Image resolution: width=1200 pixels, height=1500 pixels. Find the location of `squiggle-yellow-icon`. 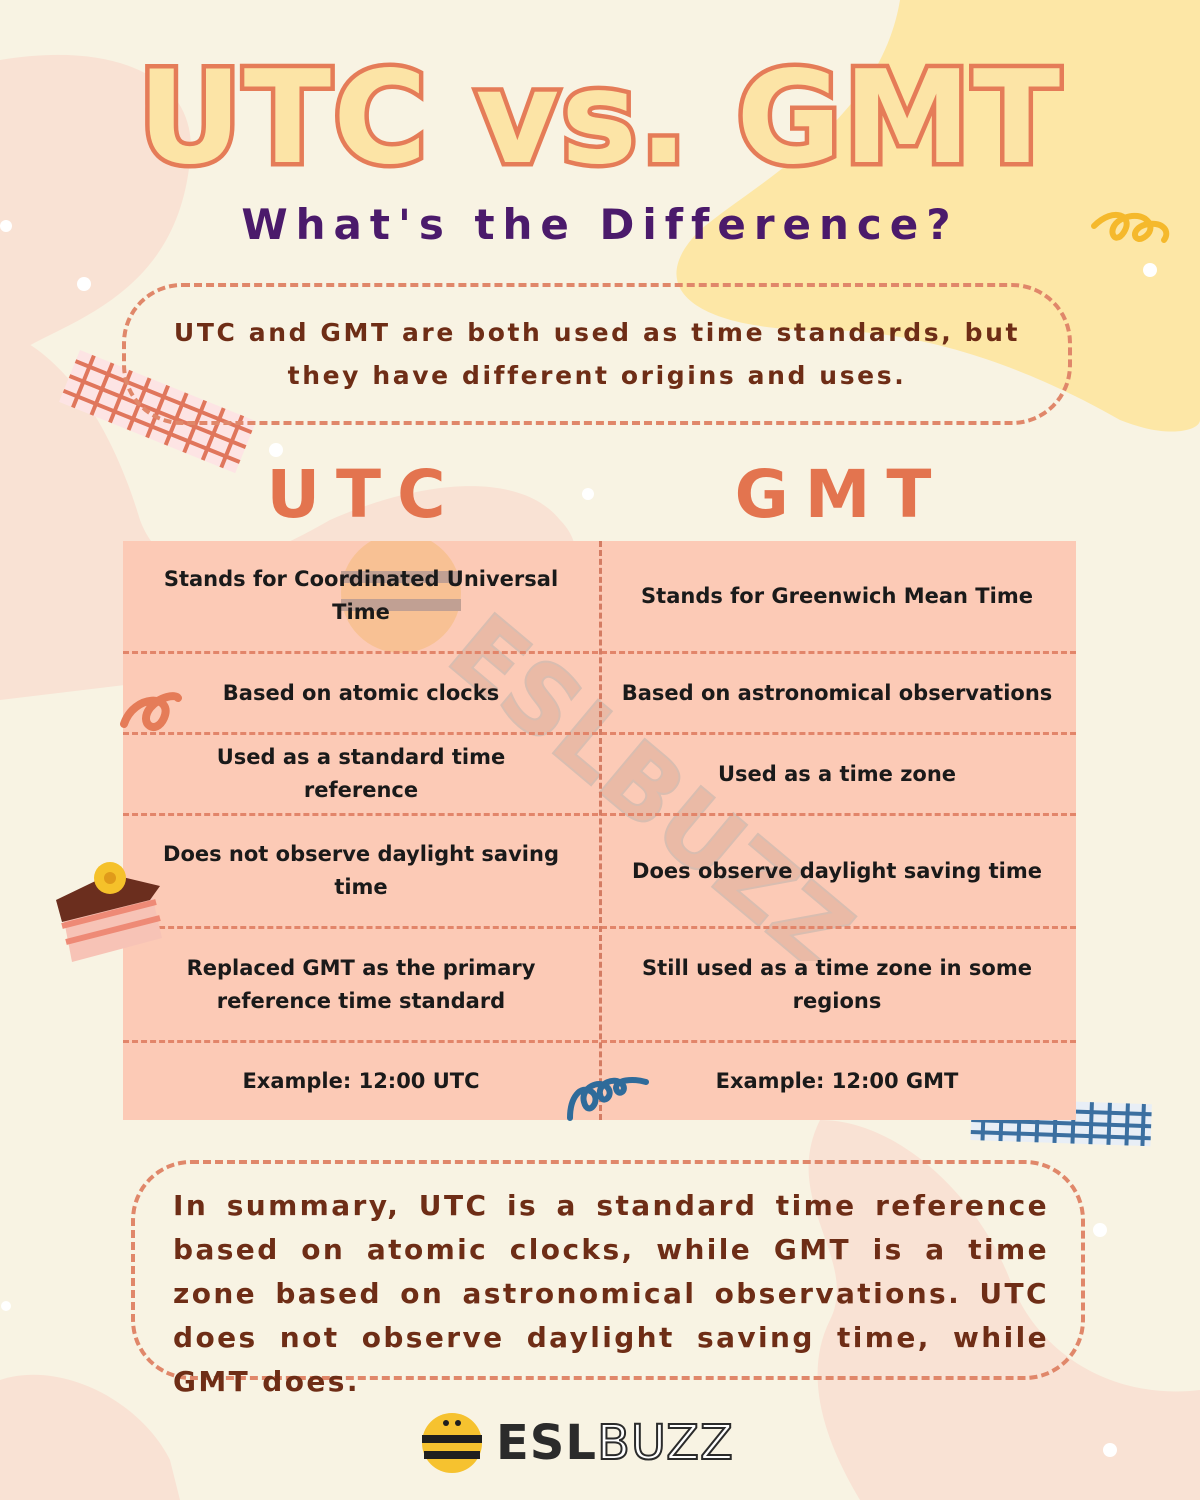

squiggle-yellow-icon is located at coordinates (1130, 227).